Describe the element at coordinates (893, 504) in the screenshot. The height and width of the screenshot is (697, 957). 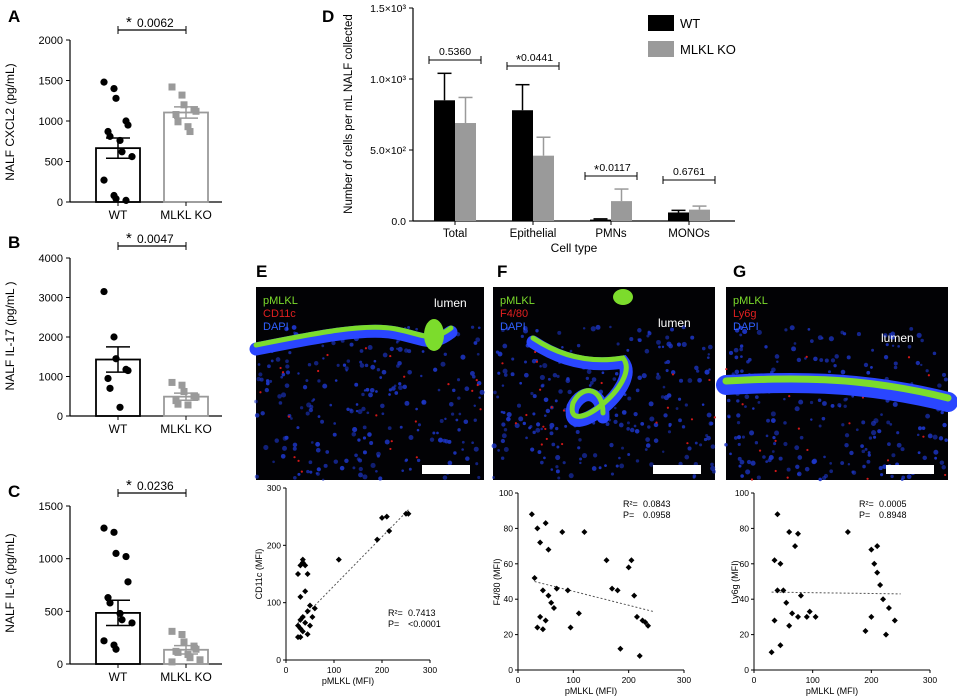
I see `r2-value: 0.0005` at that location.